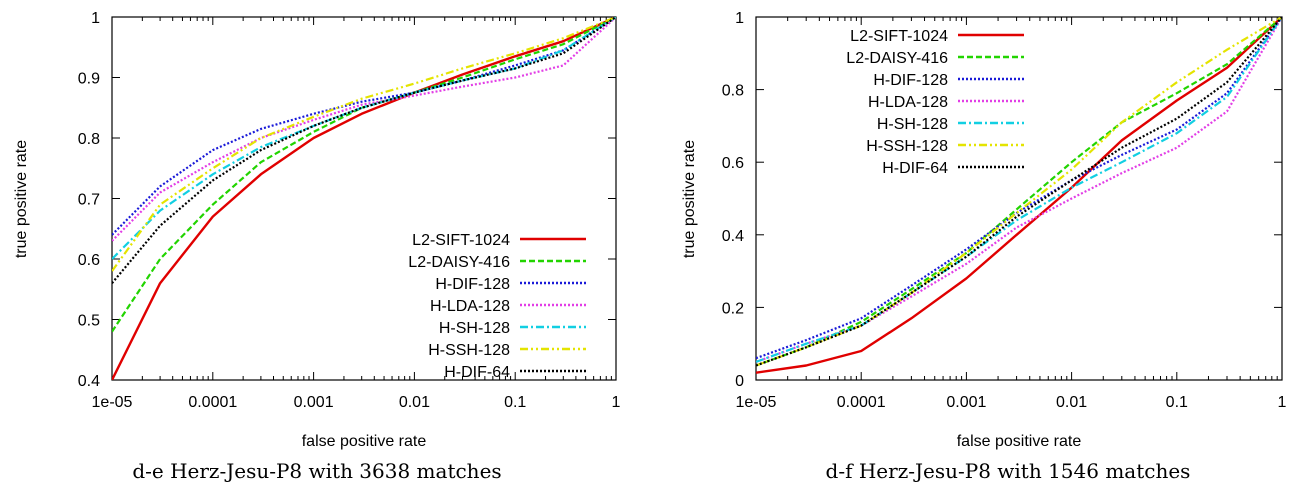 The image size is (1291, 489). Describe the element at coordinates (89, 200) in the screenshot. I see `y-tick-label: 0.7` at that location.